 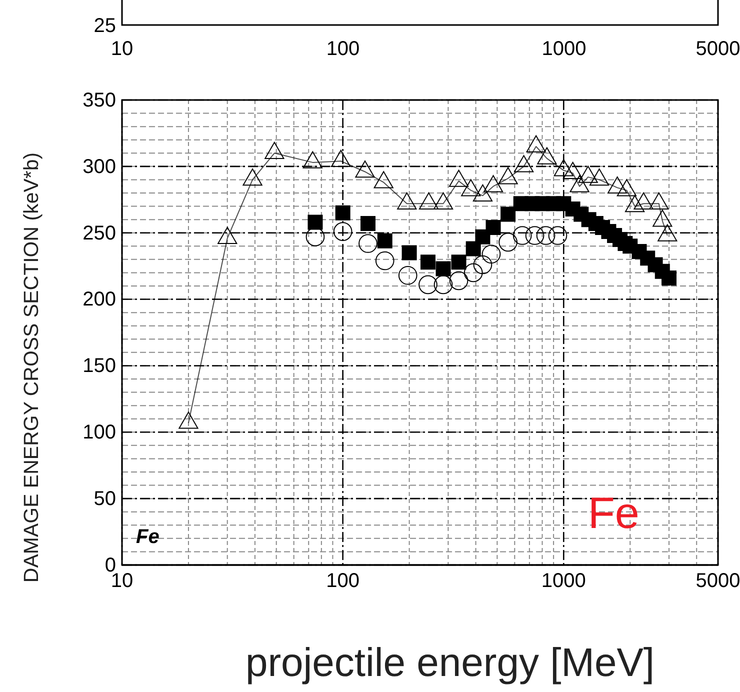 What do you see at coordinates (718, 49) in the screenshot?
I see `text: 5000` at bounding box center [718, 49].